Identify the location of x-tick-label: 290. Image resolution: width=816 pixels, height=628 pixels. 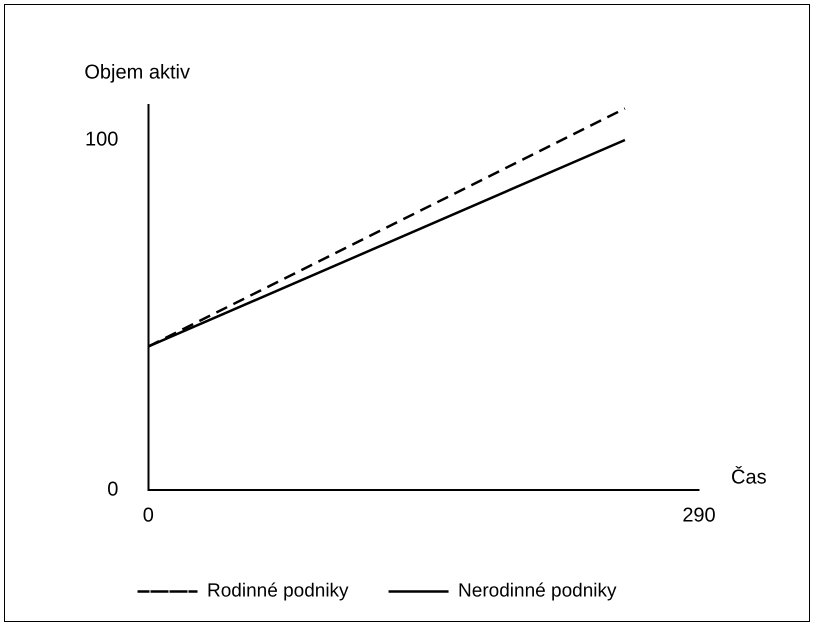
(699, 515).